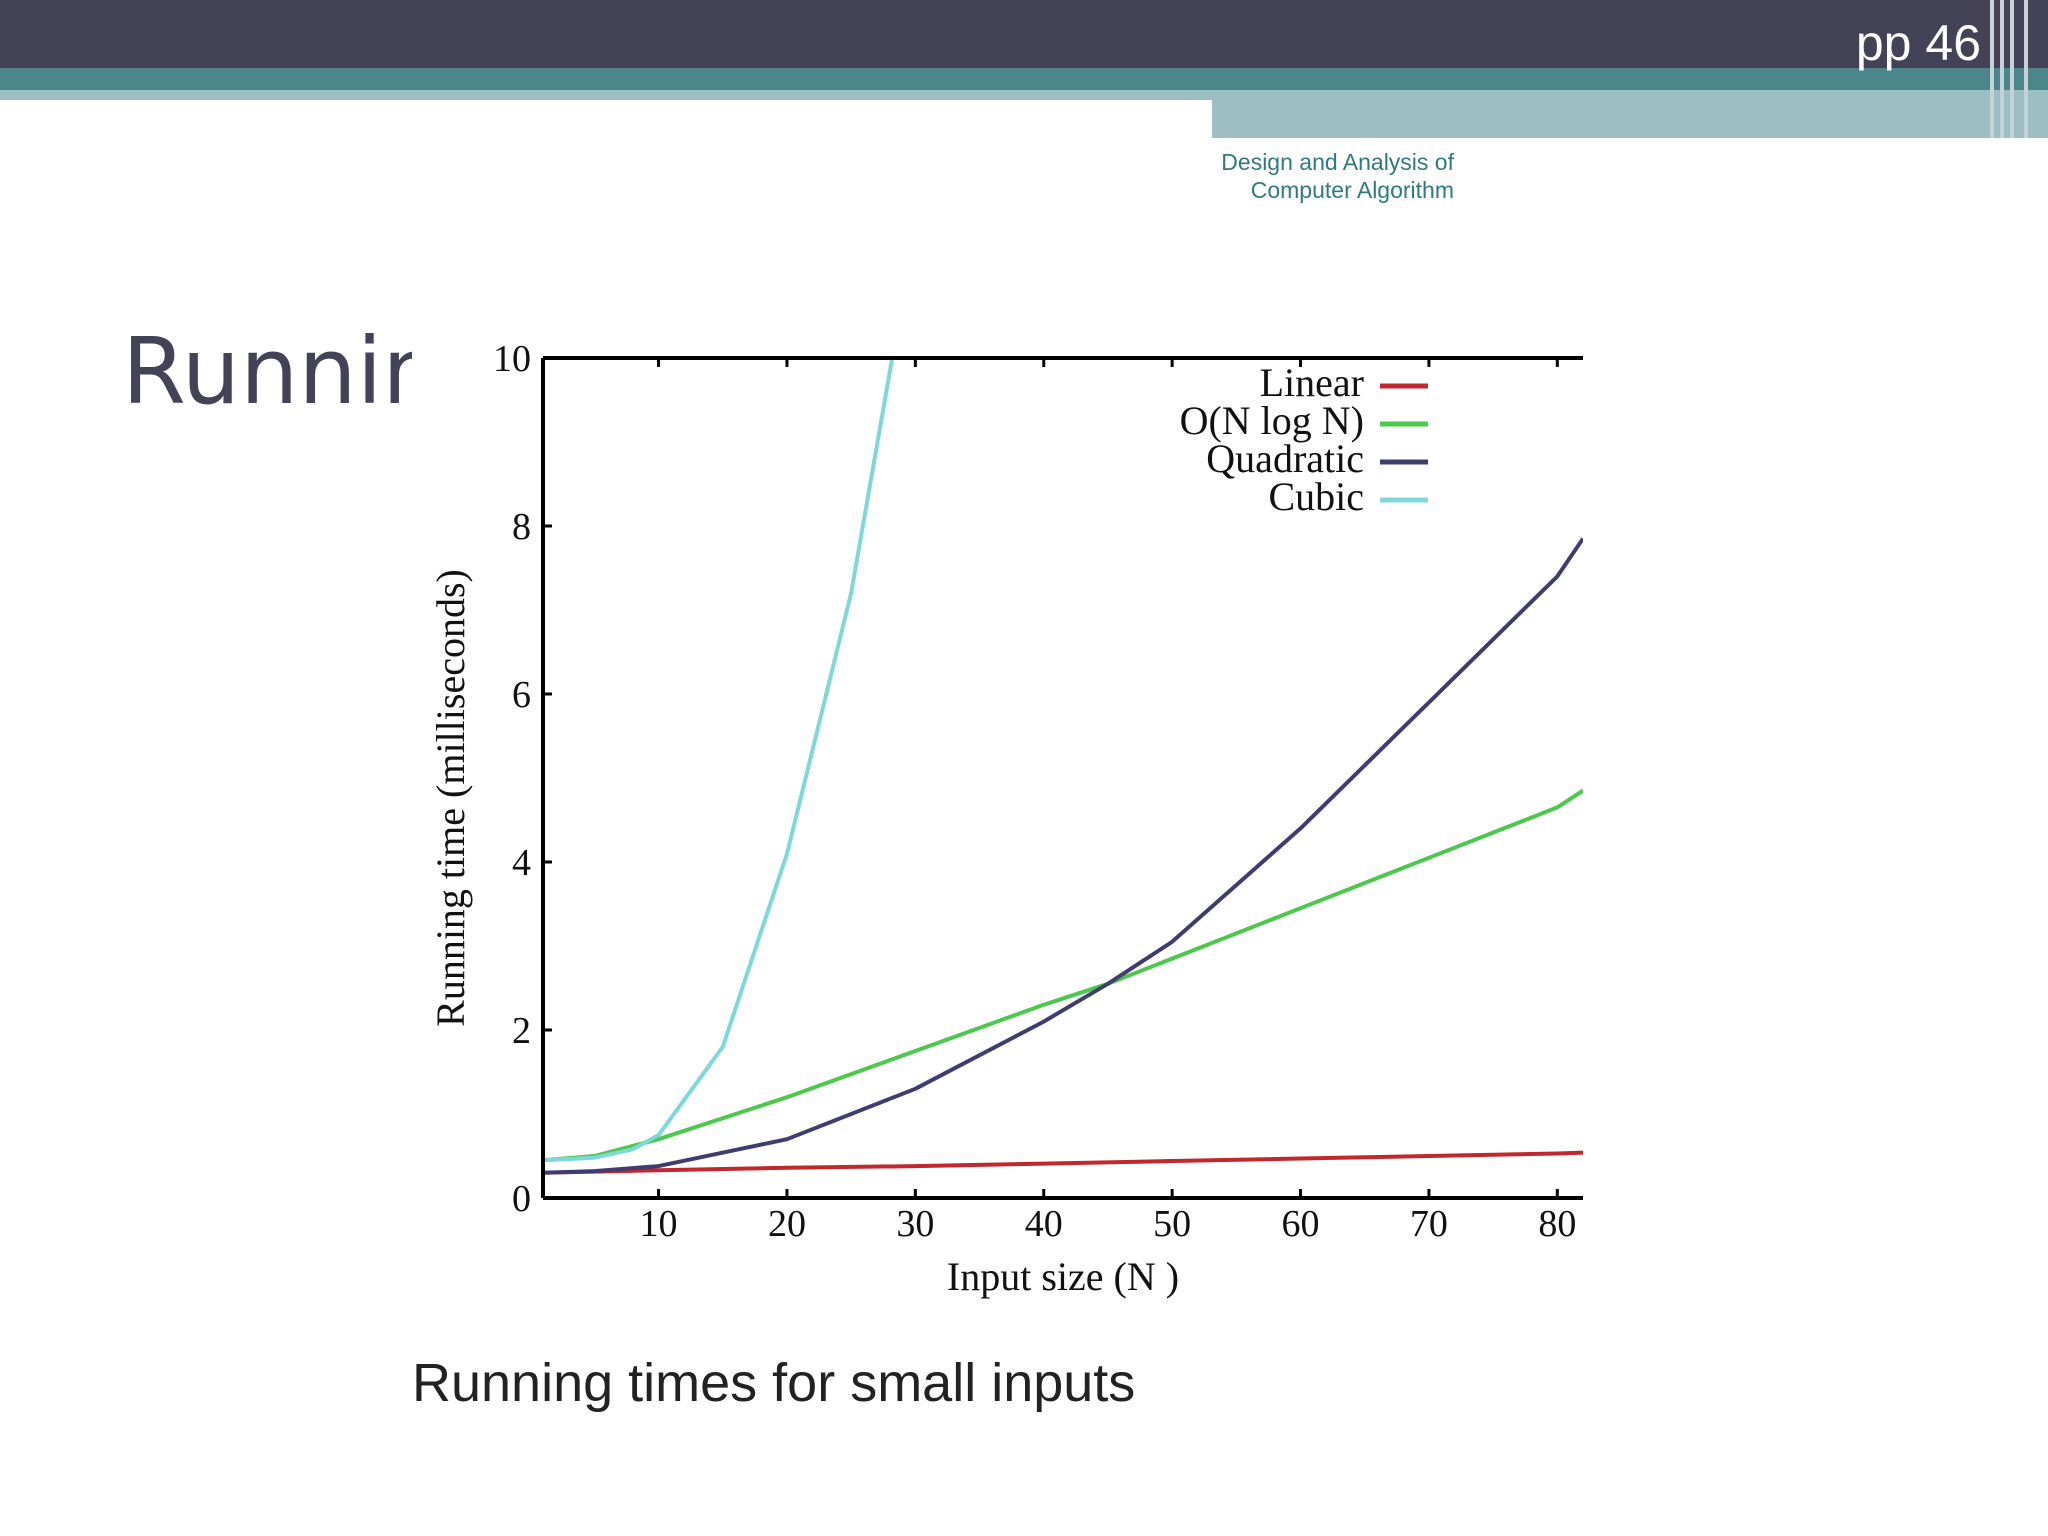 The width and height of the screenshot is (2048, 1536). What do you see at coordinates (1557, 1224) in the screenshot?
I see `x-tick-label: 80` at bounding box center [1557, 1224].